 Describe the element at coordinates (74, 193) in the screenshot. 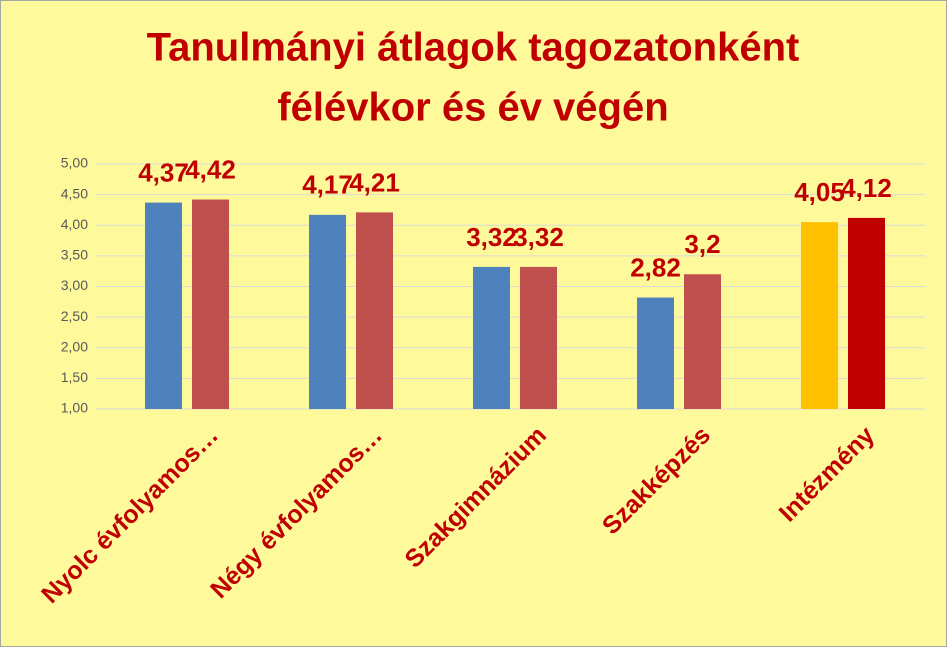

I see `y-tick-label: 4,50` at that location.